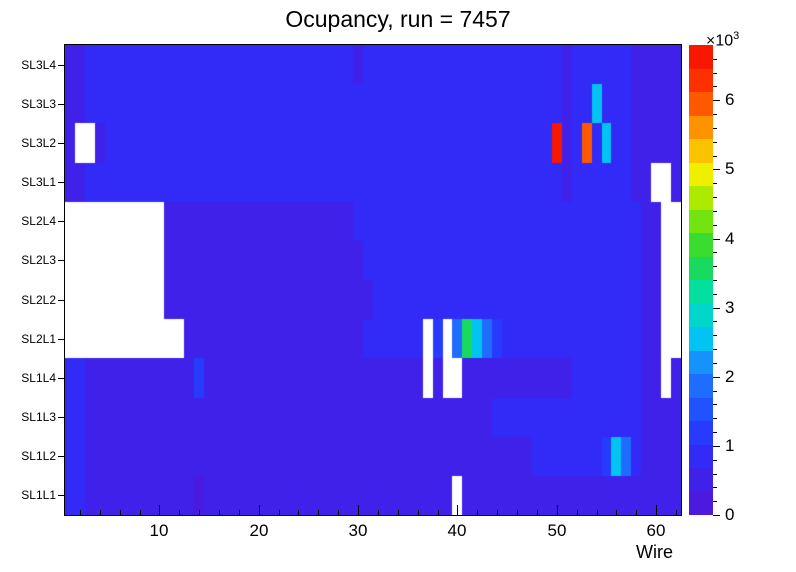 This screenshot has width=796, height=572. I want to click on x-axis-tick-label: 30, so click(358, 530).